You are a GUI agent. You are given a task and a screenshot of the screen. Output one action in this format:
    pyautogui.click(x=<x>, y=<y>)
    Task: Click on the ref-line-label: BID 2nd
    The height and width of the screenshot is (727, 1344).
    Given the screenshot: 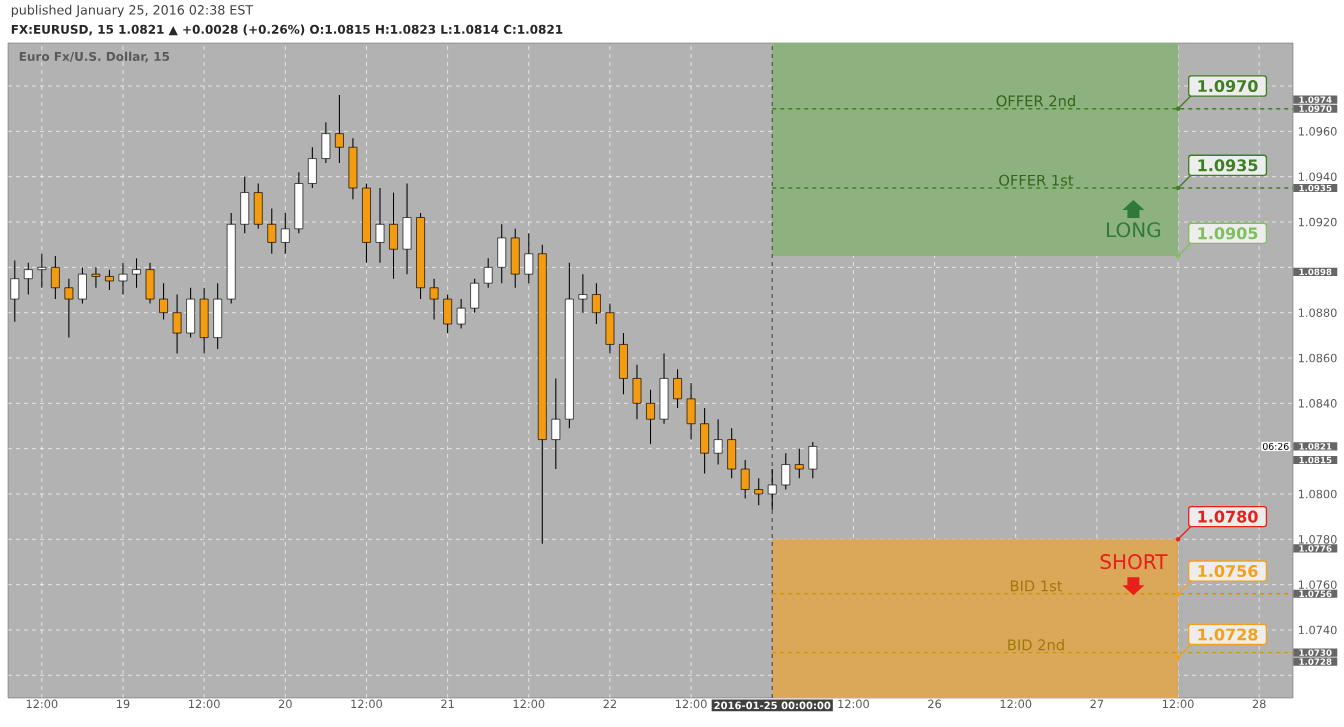 What is the action you would take?
    pyautogui.click(x=1036, y=645)
    